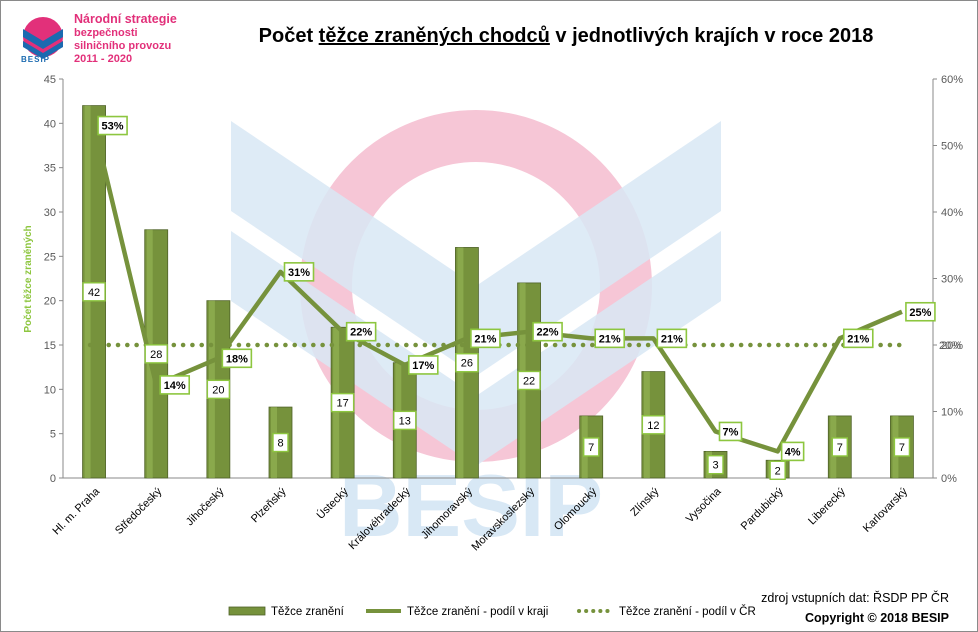 The width and height of the screenshot is (978, 632). Describe the element at coordinates (952, 213) in the screenshot. I see `y2-tick-label: 40%` at that location.